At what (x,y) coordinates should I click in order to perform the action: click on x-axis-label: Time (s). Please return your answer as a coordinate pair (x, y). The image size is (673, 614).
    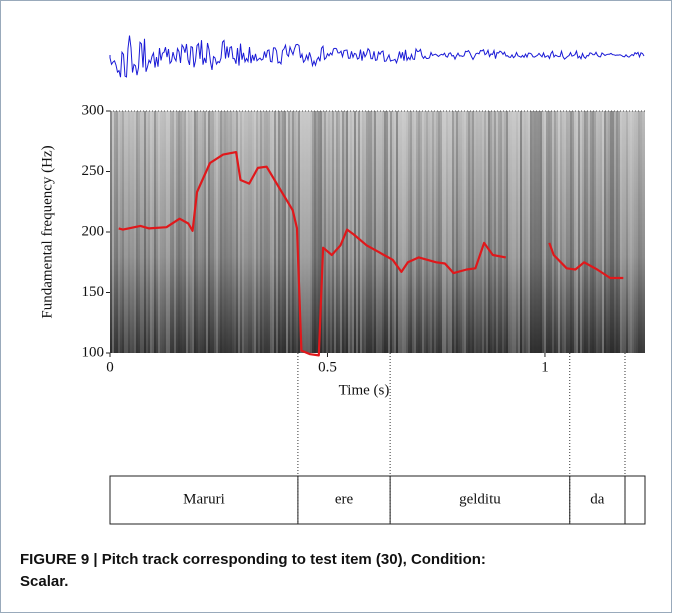
    Looking at the image, I should click on (364, 390).